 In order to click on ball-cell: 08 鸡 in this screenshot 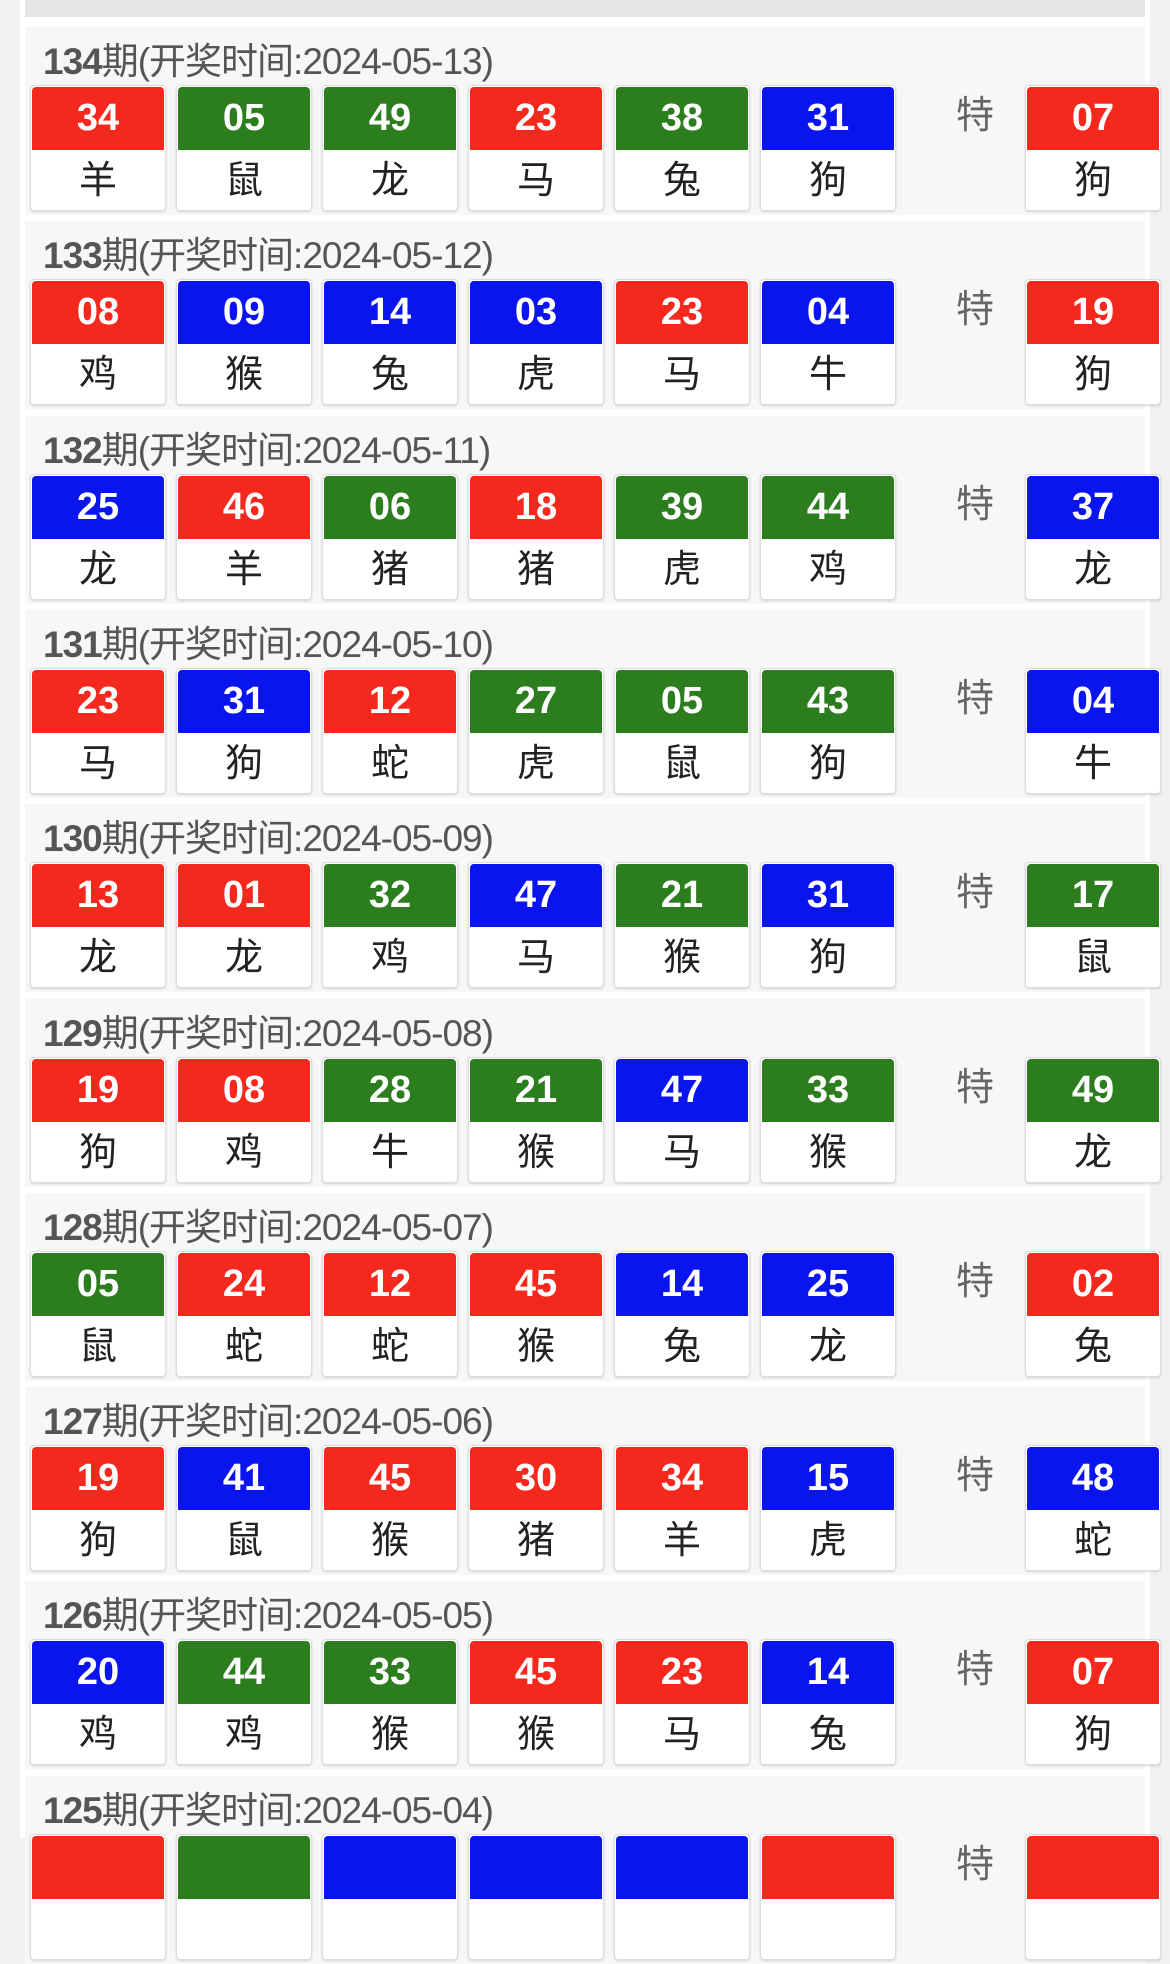, I will do `click(98, 342)`.